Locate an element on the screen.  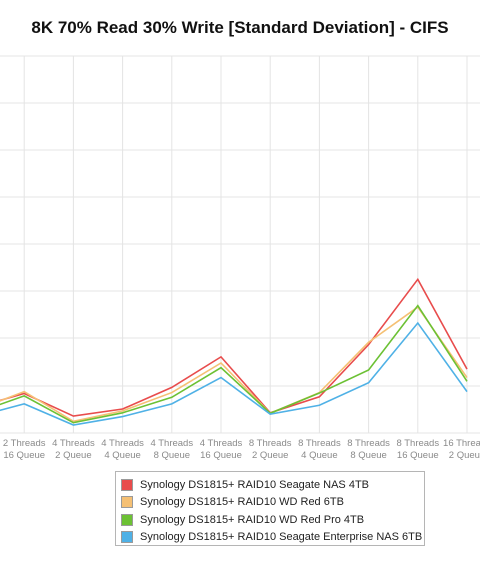
x-tick-label: 8 Threads 16 Queue is located at coordinates (417, 449).